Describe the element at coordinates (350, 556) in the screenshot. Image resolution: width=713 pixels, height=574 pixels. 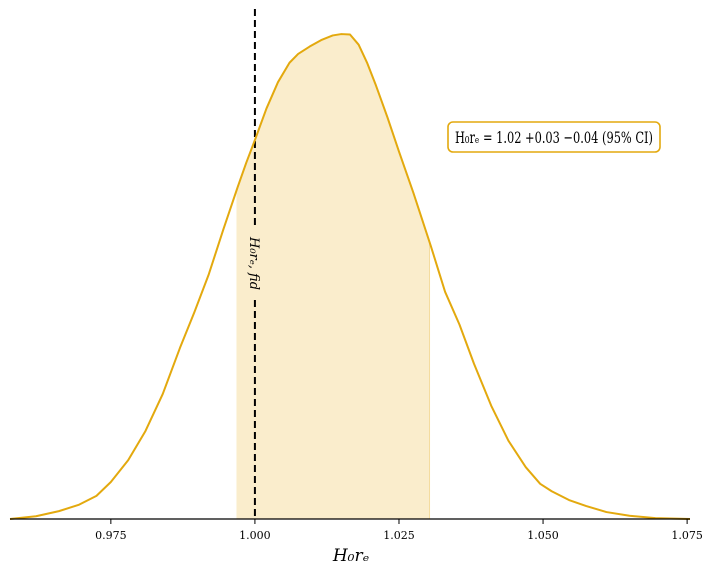
I see `x-axis-label: H₀rₑ` at that location.